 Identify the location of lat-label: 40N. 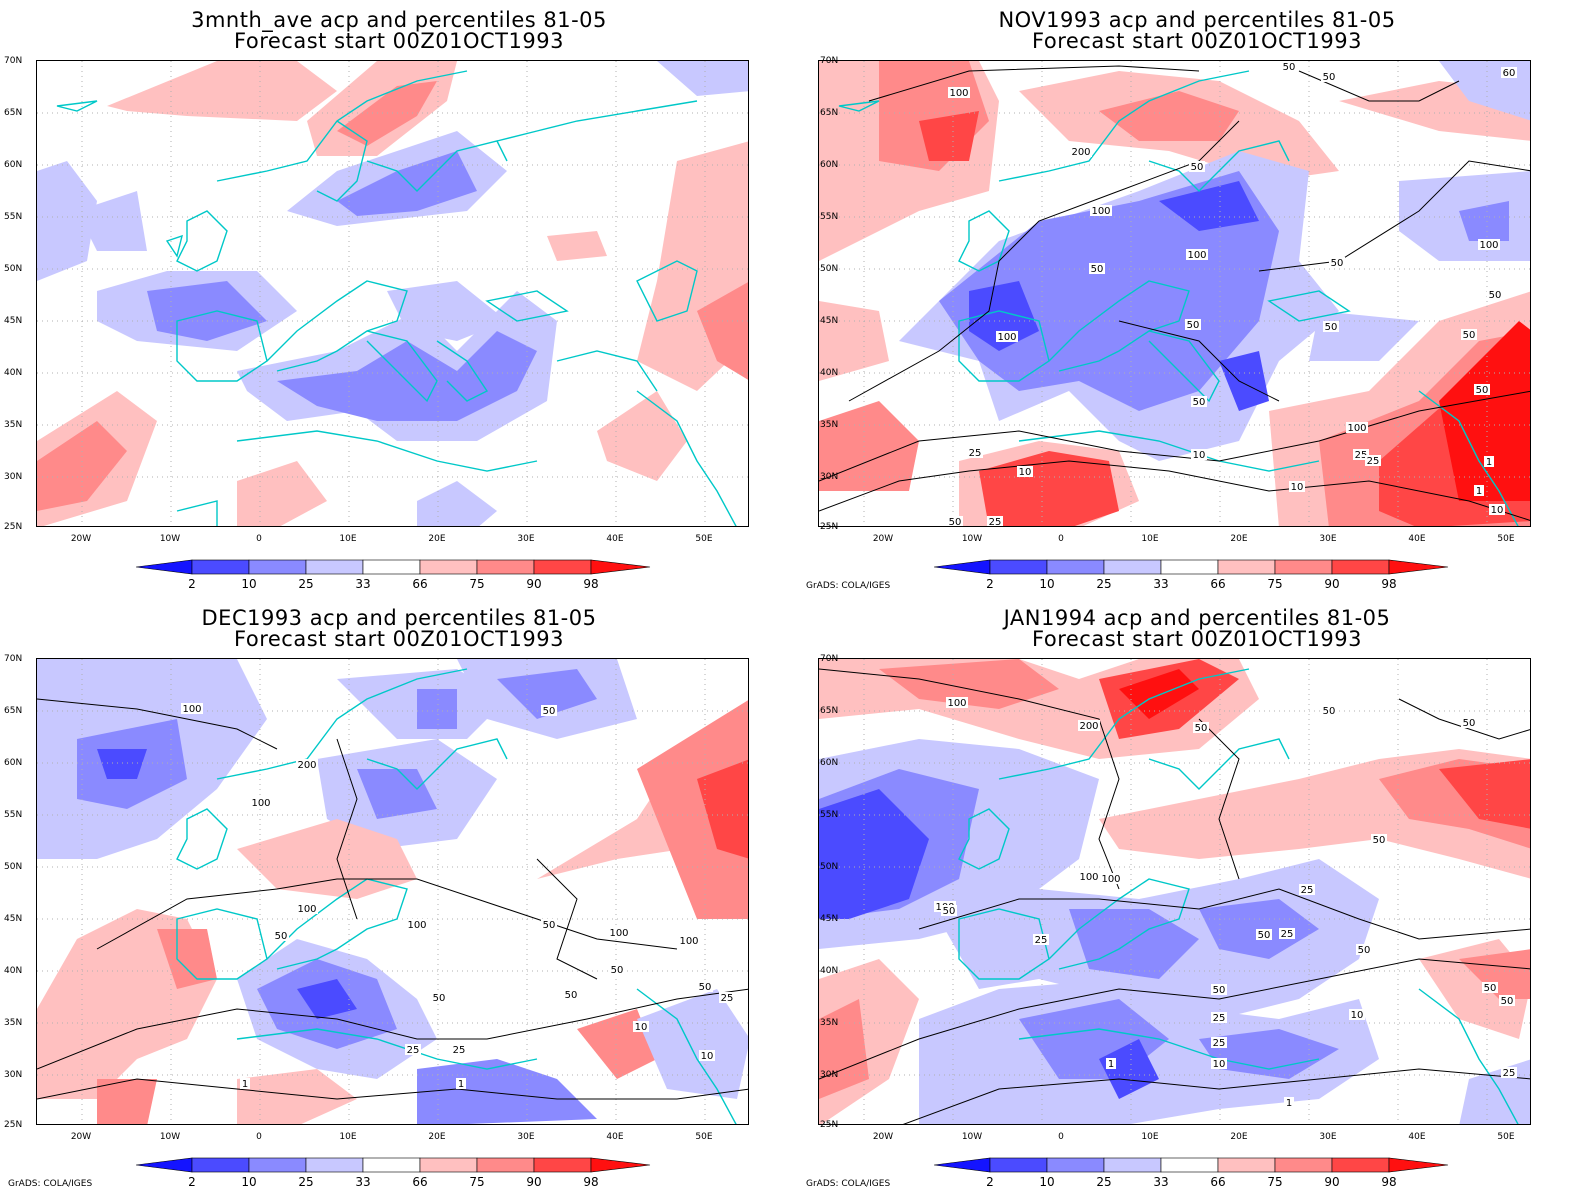
(13, 373).